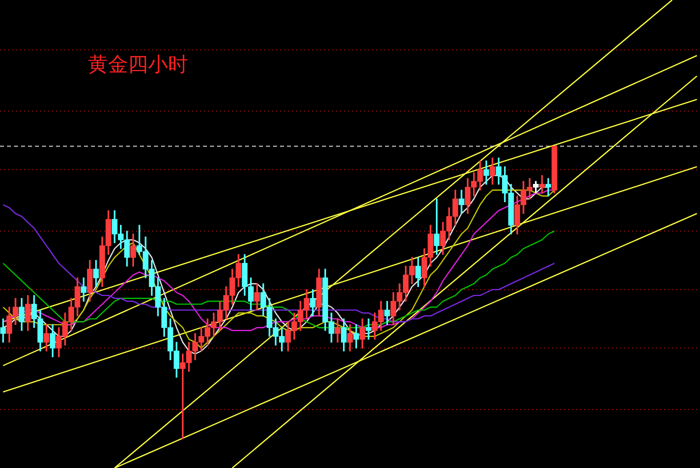 The width and height of the screenshot is (700, 468). I want to click on chart-title: 黄金四小时, so click(138, 64).